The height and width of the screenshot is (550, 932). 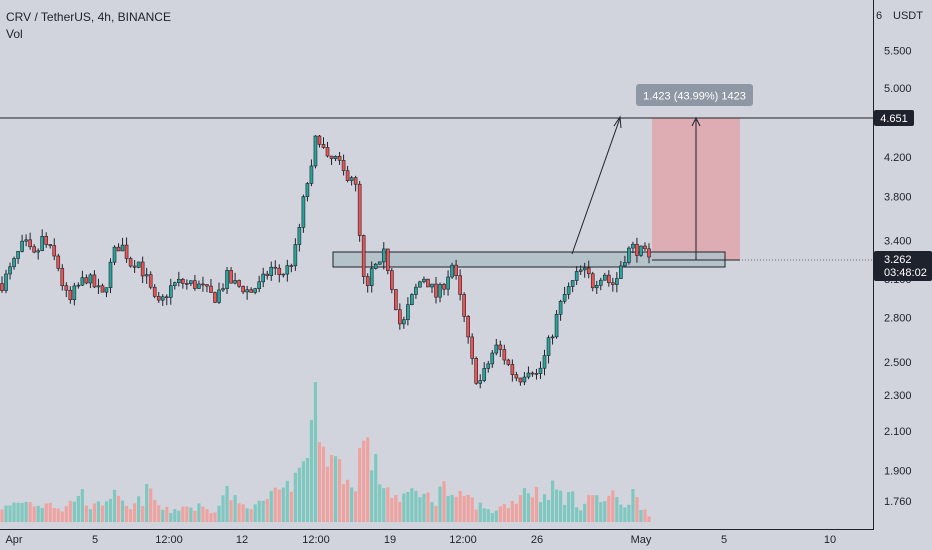 I want to click on projection-arrow, so click(x=596, y=186).